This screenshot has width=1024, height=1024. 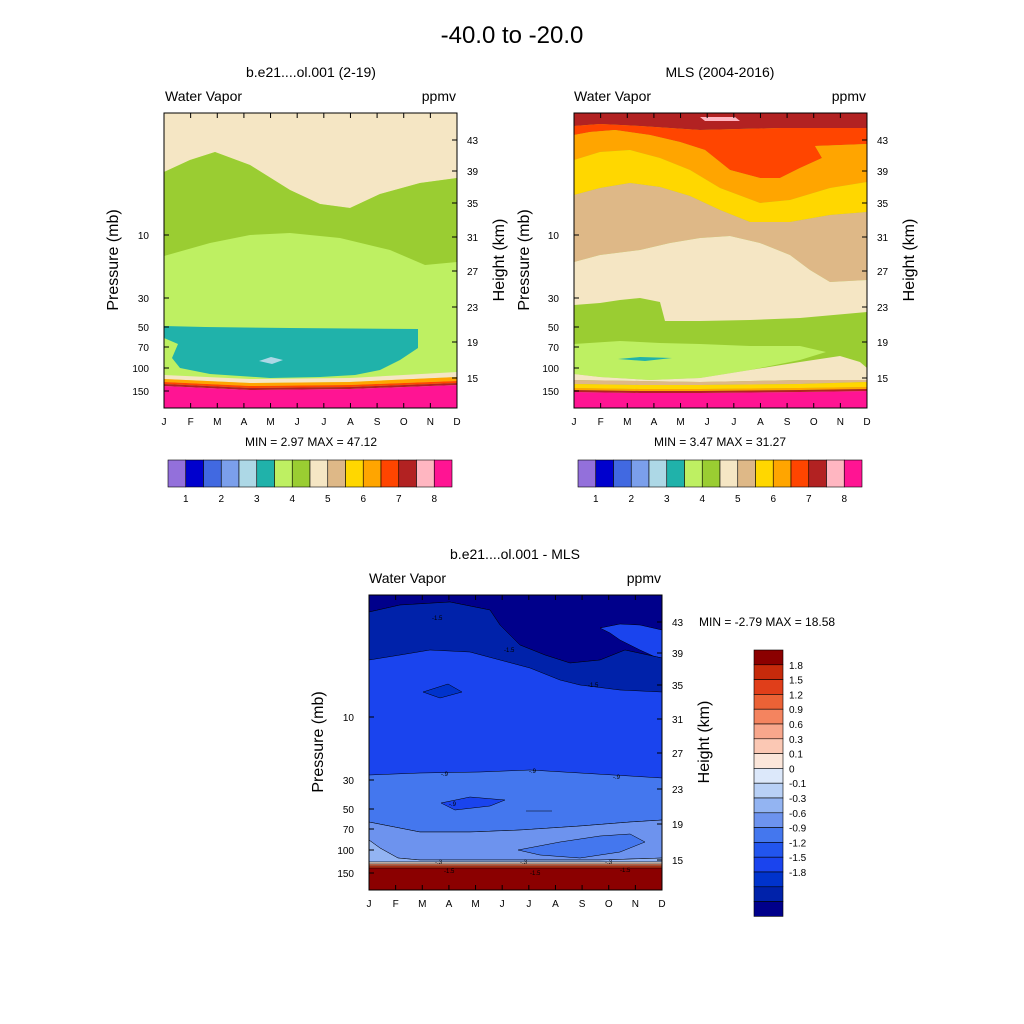 I want to click on pressure-tick-label: 150, so click(x=550, y=392).